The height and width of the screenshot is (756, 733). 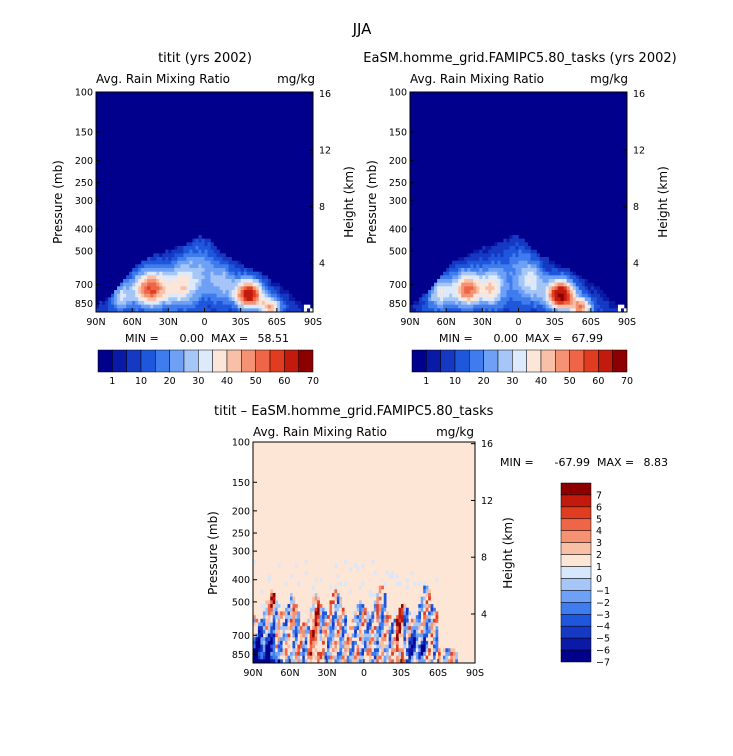 What do you see at coordinates (398, 304) in the screenshot?
I see `y-tick-label: 850` at bounding box center [398, 304].